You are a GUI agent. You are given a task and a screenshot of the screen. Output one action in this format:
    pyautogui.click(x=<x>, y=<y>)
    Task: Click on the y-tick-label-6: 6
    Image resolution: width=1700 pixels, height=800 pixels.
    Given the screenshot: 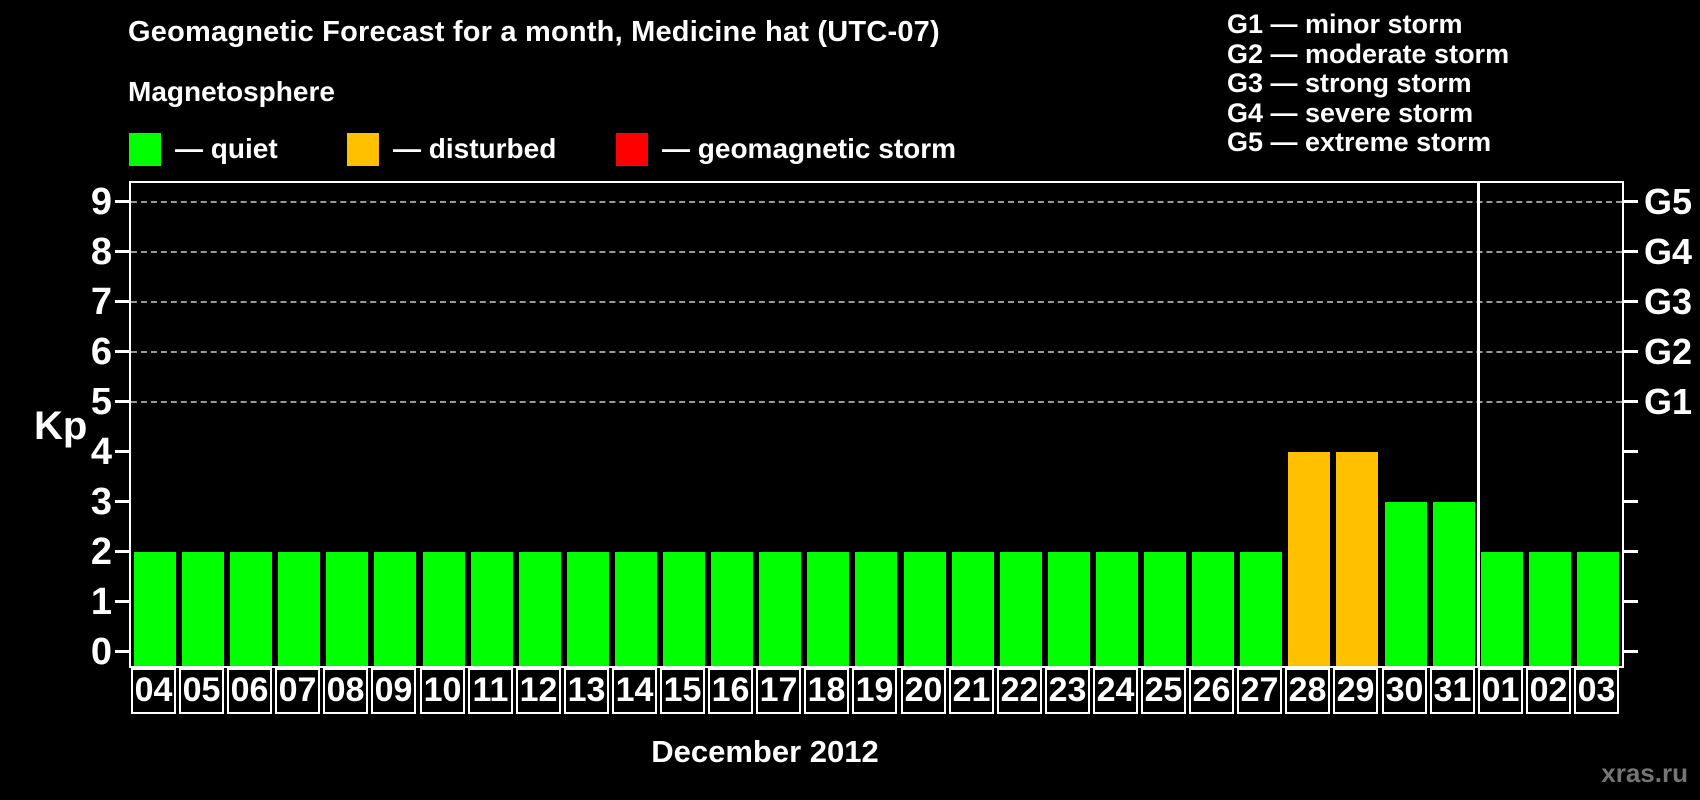 What is the action you would take?
    pyautogui.click(x=101, y=352)
    